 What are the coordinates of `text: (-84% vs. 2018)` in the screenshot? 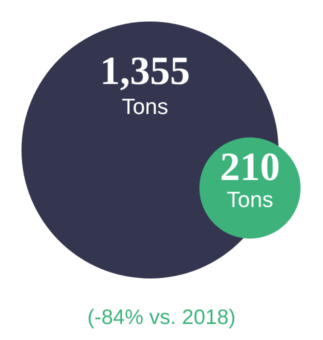 It's located at (161, 317).